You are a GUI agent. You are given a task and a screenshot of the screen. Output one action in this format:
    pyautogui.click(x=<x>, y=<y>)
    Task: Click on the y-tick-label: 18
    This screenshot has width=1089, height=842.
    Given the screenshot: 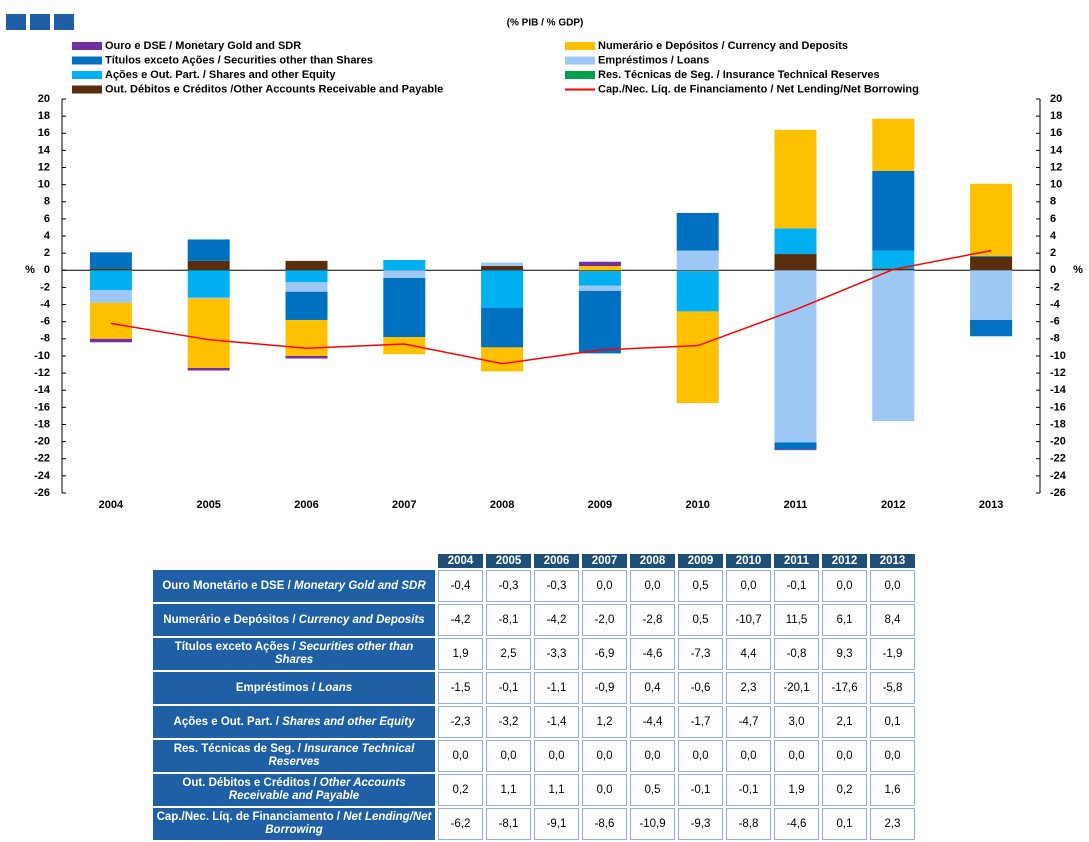 What is the action you would take?
    pyautogui.click(x=44, y=116)
    